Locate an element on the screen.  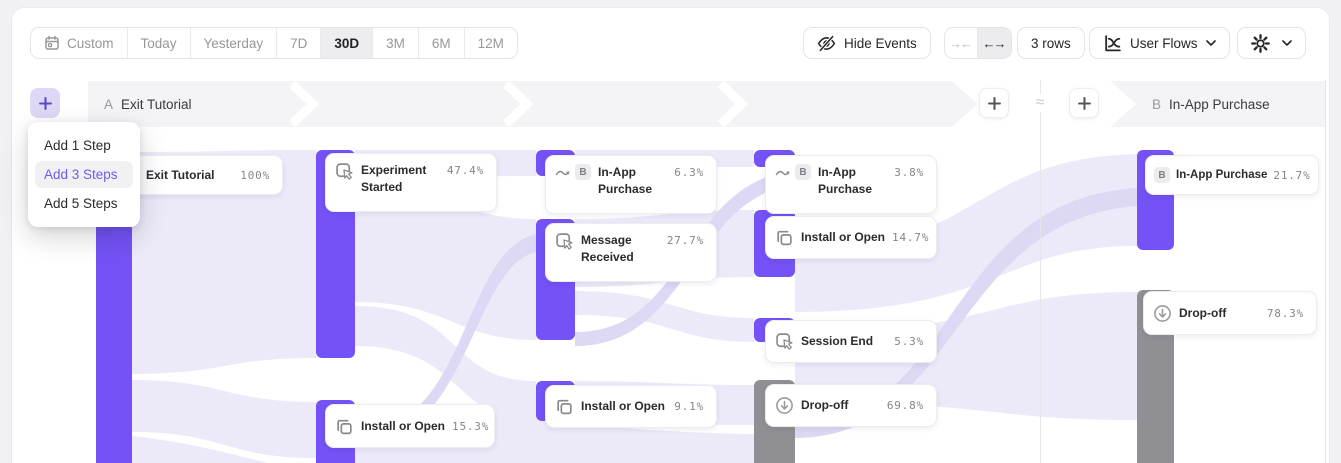
node-percentage: 6.3% is located at coordinates (689, 172).